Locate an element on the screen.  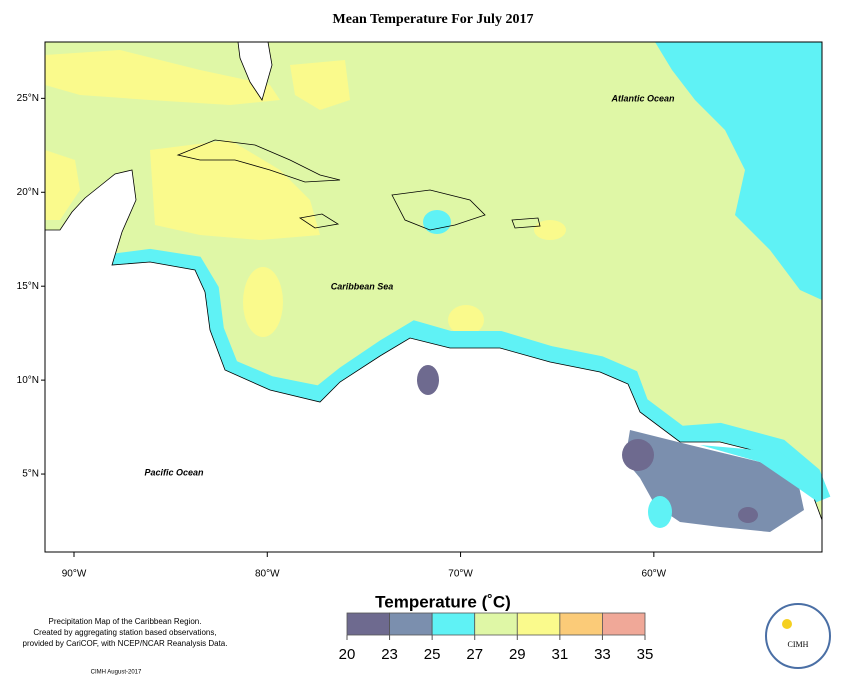
logo-ring is located at coordinates (798, 636).